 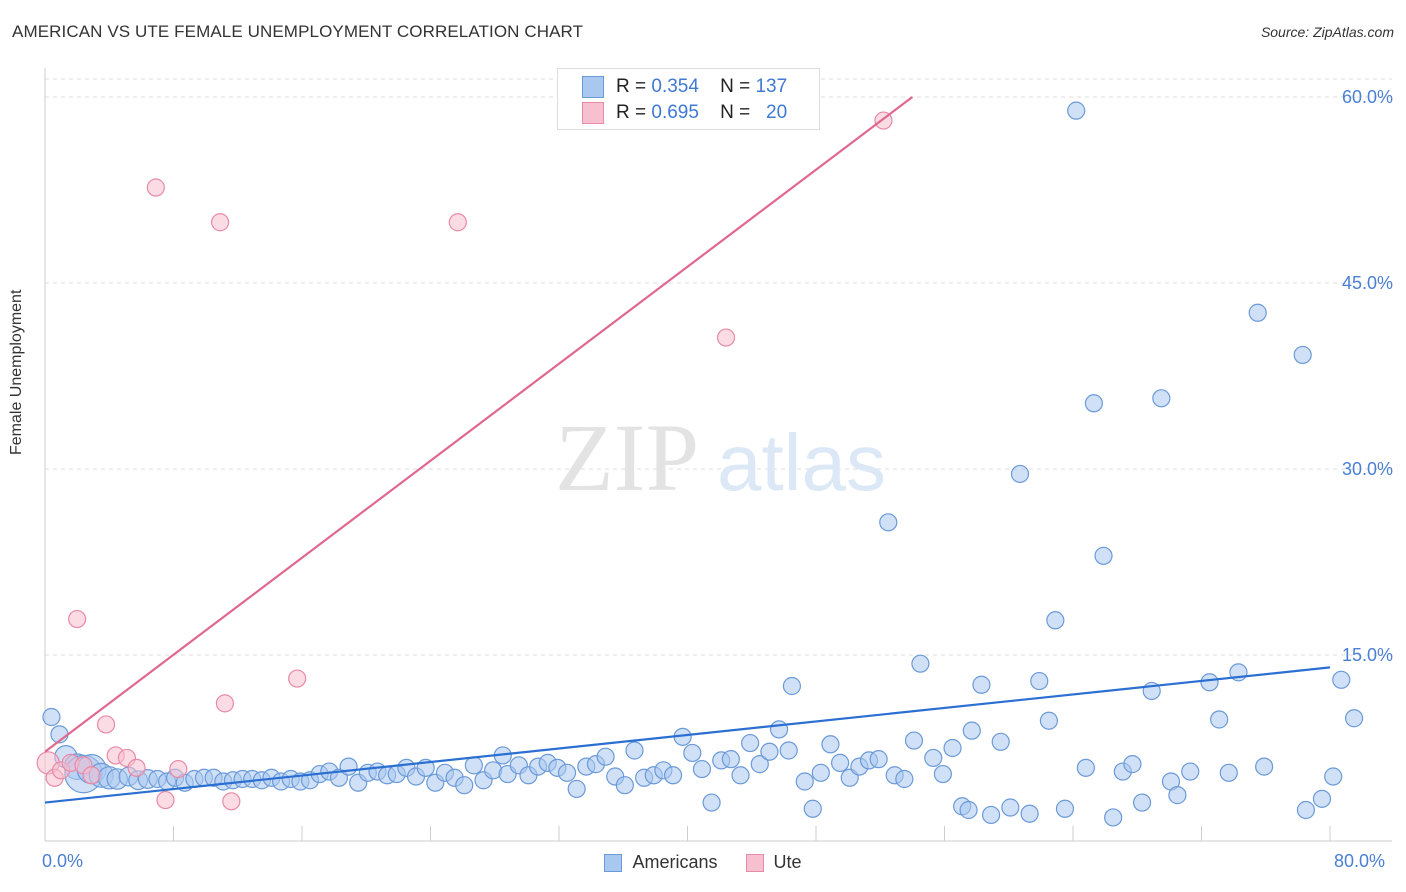 What do you see at coordinates (787, 862) in the screenshot?
I see `legend-label-ute: Ute` at bounding box center [787, 862].